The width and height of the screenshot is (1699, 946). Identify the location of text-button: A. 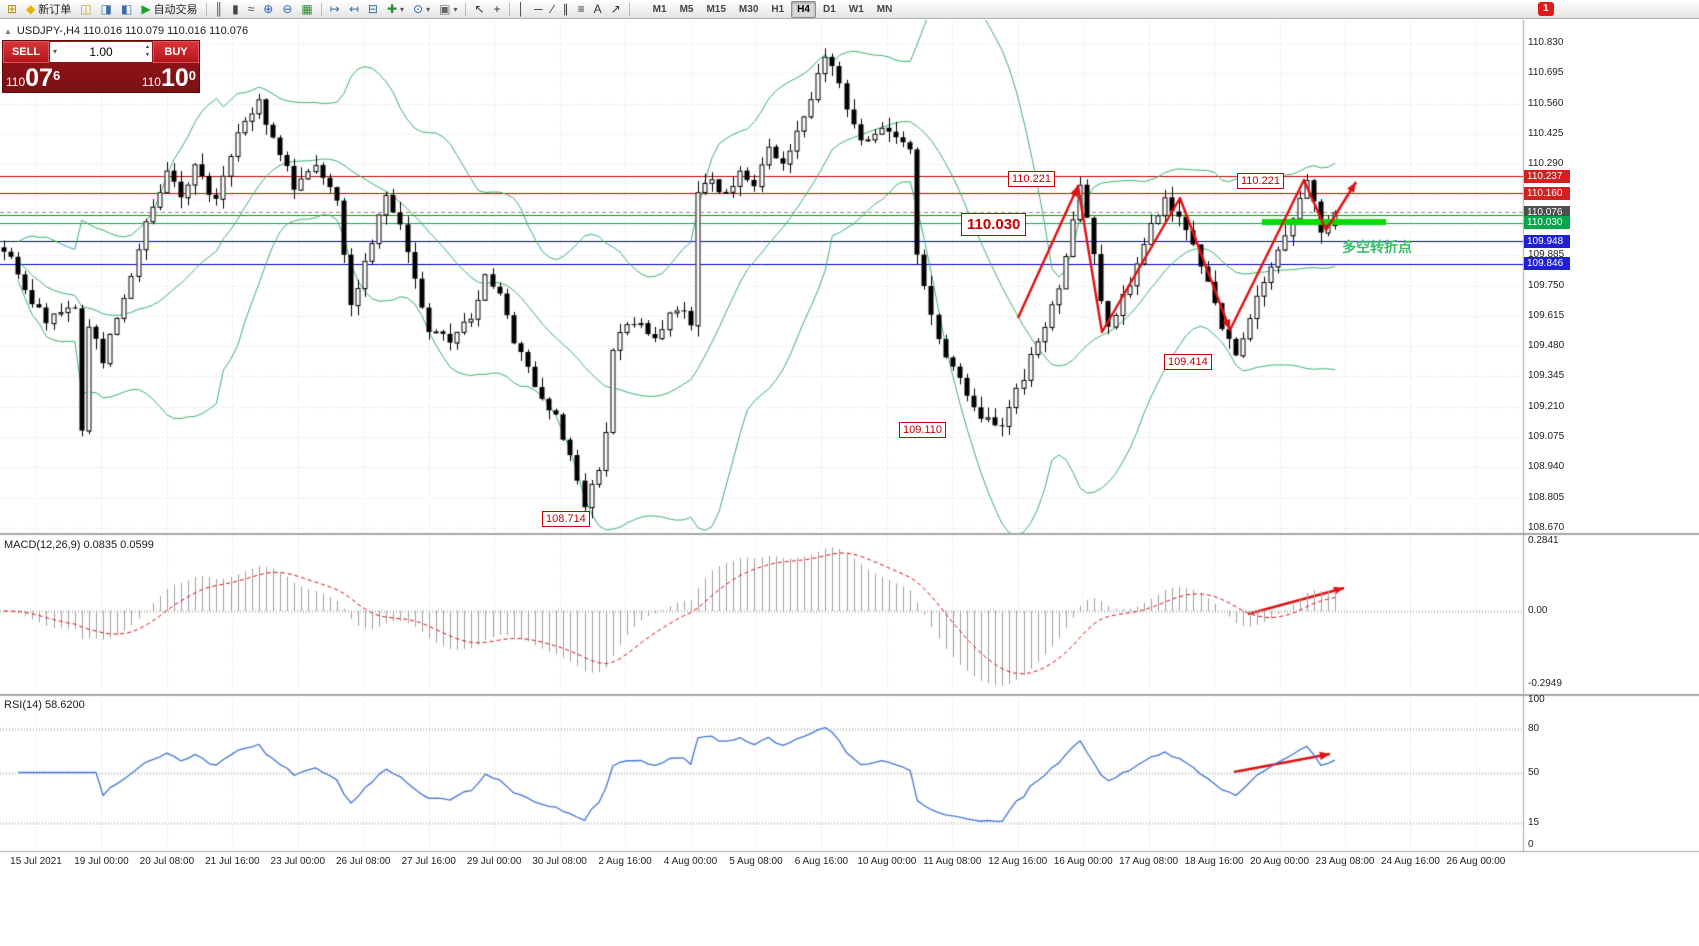
(598, 9).